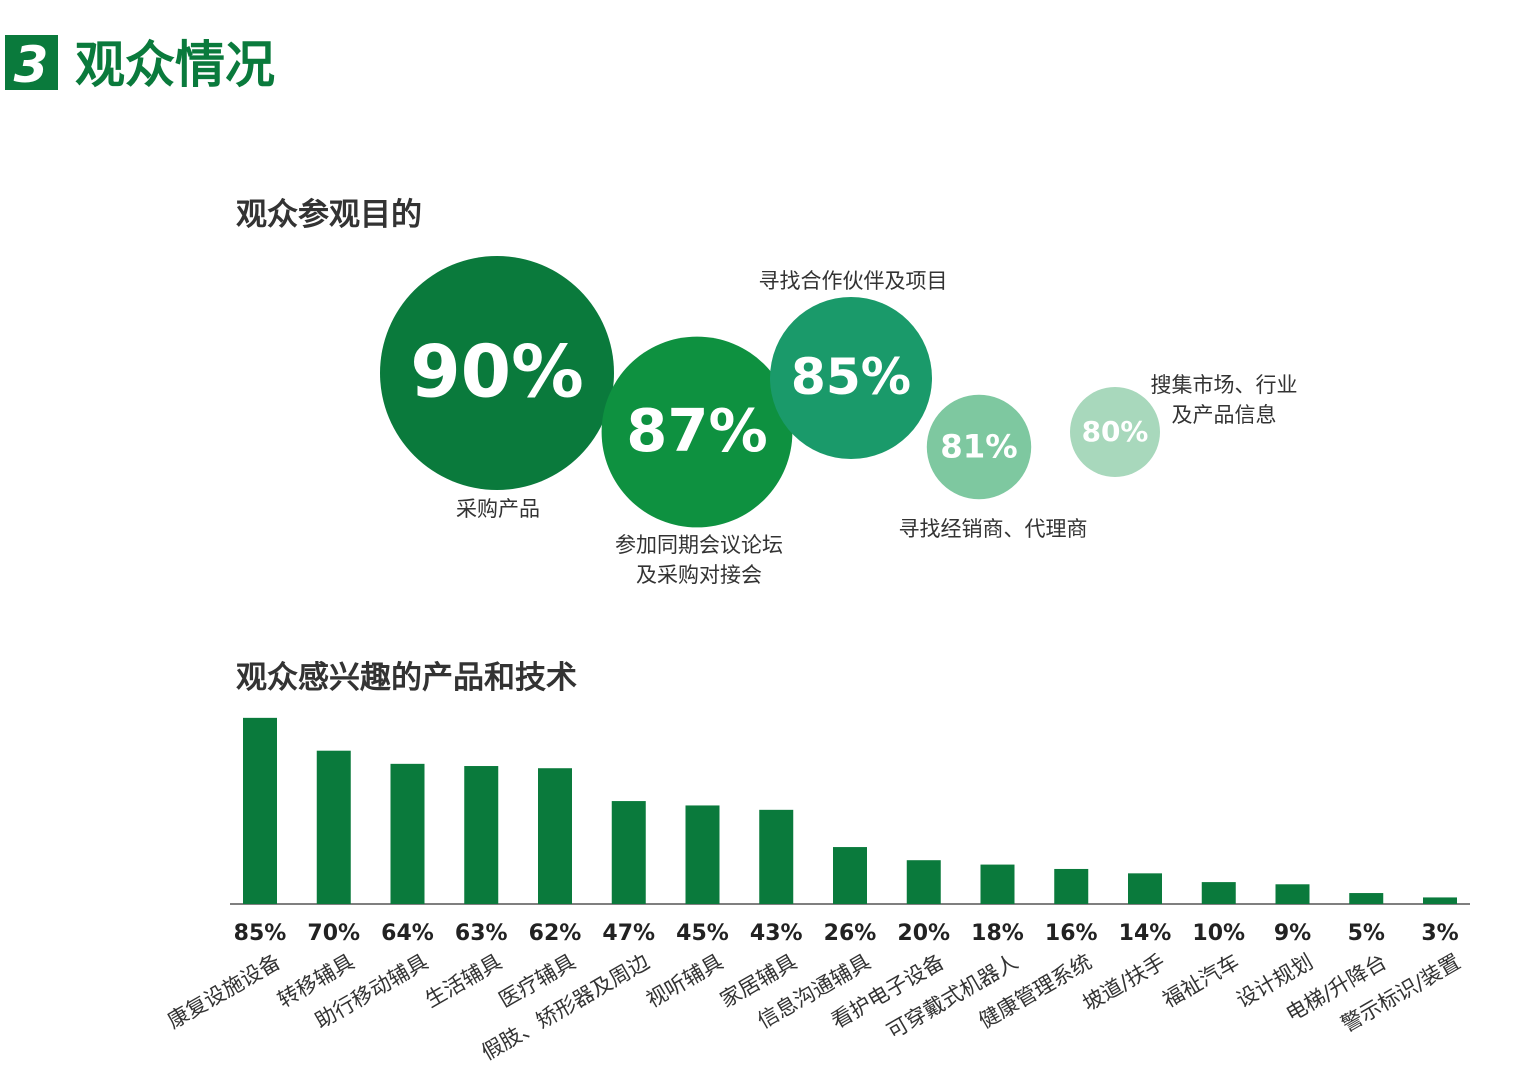  I want to click on value-label: 10%, so click(1218, 933).